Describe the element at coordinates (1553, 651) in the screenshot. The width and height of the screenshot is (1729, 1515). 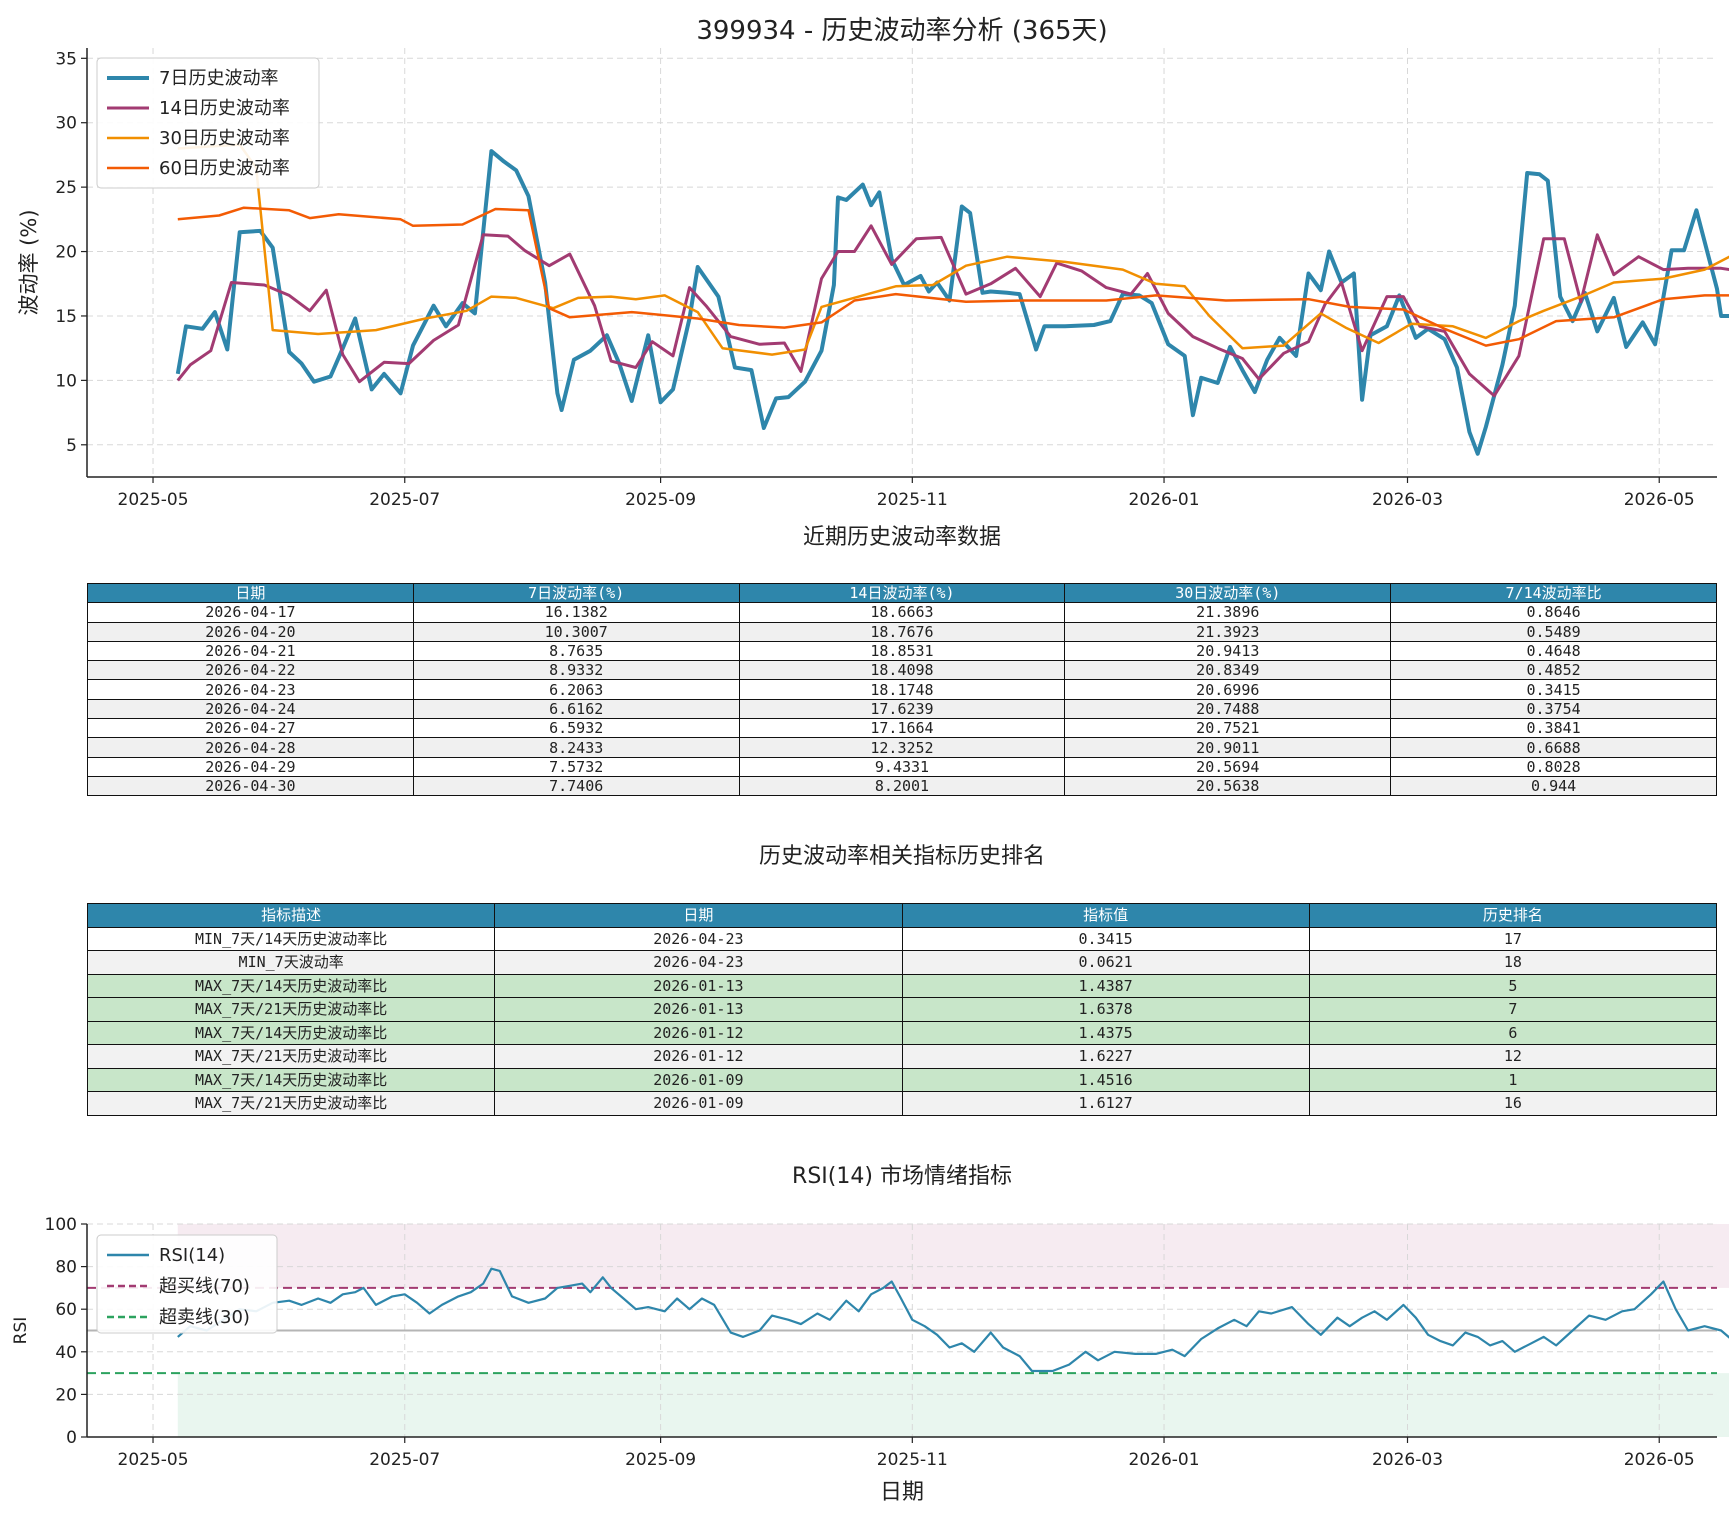
I see `table-cell: 0.4648` at that location.